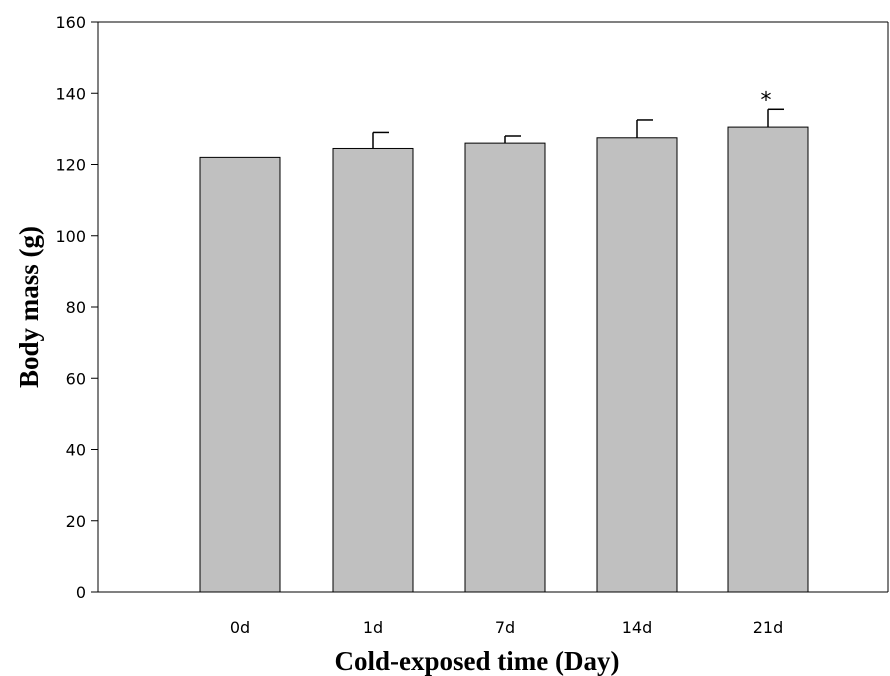 This screenshot has width=890, height=676. I want to click on x-tick-label: 21d, so click(768, 627).